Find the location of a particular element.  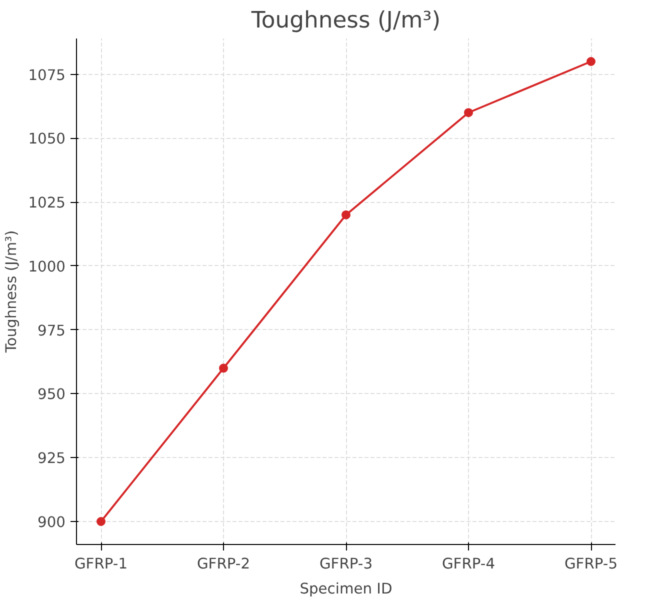

x-tick-label: GFRP-4 is located at coordinates (469, 564).